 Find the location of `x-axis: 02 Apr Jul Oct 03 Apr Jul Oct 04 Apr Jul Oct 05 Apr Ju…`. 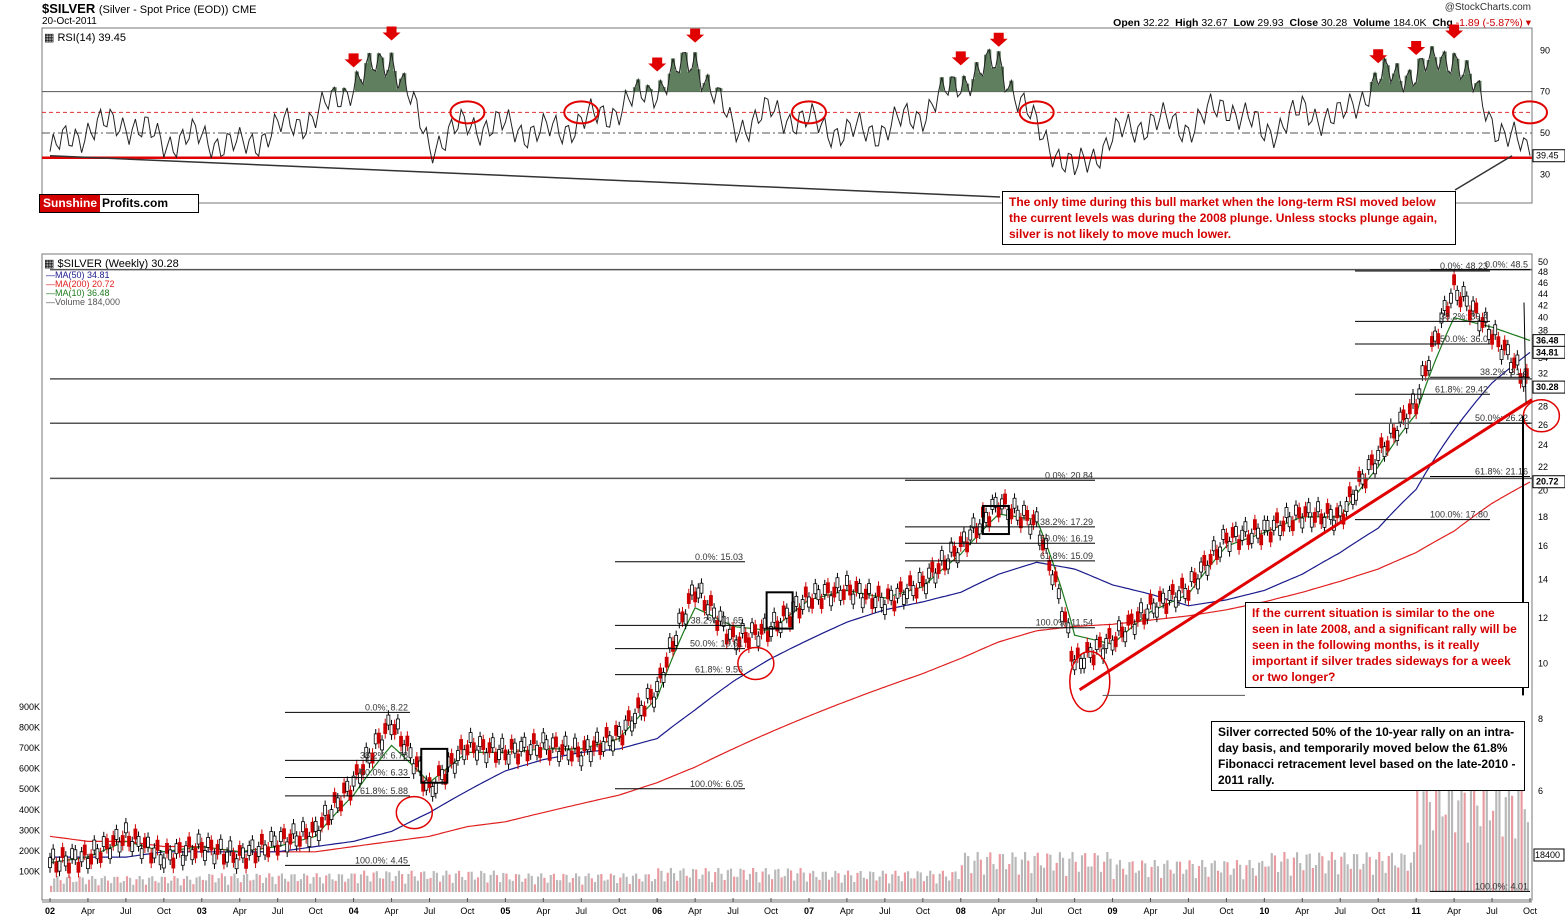

x-axis: 02 Apr Jul Oct 03 Apr Jul Oct 04 Apr Jul Oct 05 Apr Ju… is located at coordinates (789, 907).